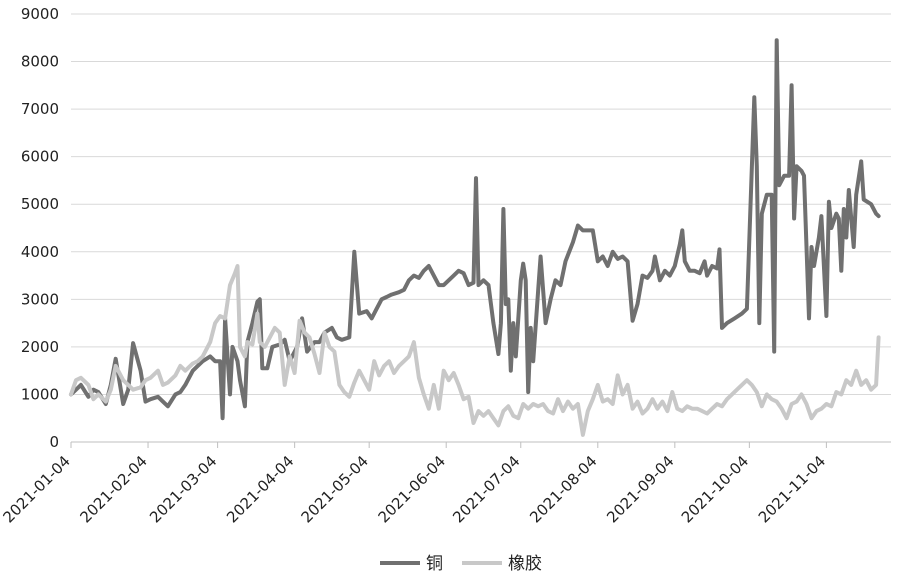  What do you see at coordinates (40, 109) in the screenshot?
I see `y-tick-label: 7000` at bounding box center [40, 109].